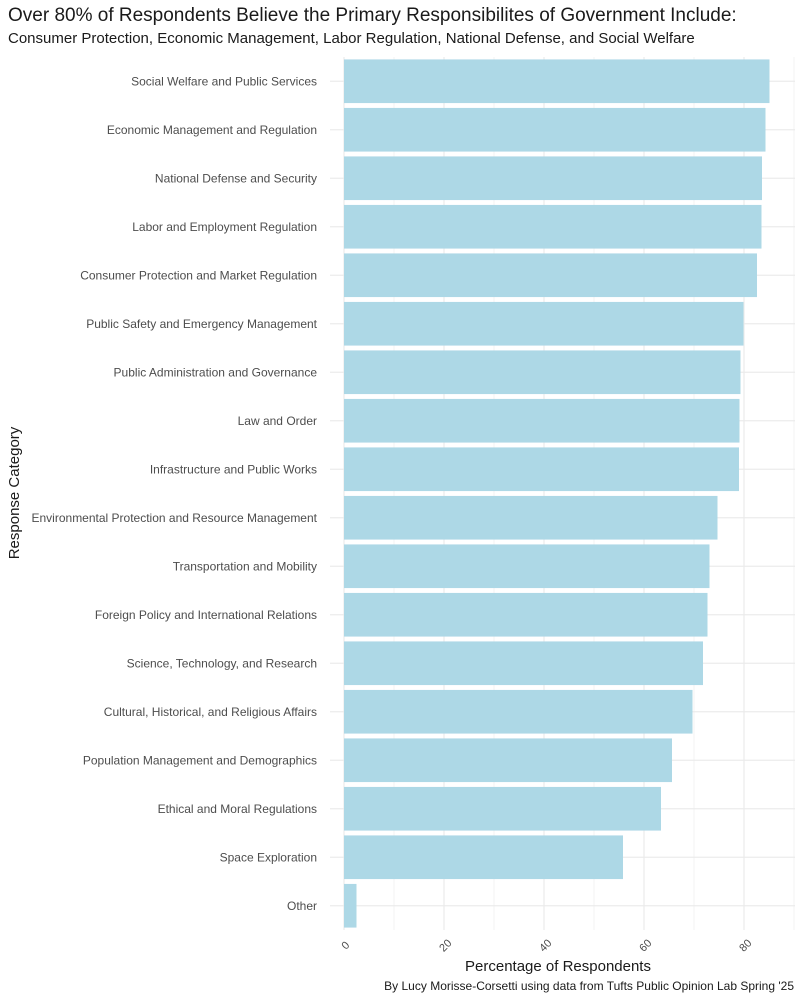 The image size is (800, 1000). Describe the element at coordinates (233, 469) in the screenshot. I see `category-label: Infrastructure and Public Works` at that location.